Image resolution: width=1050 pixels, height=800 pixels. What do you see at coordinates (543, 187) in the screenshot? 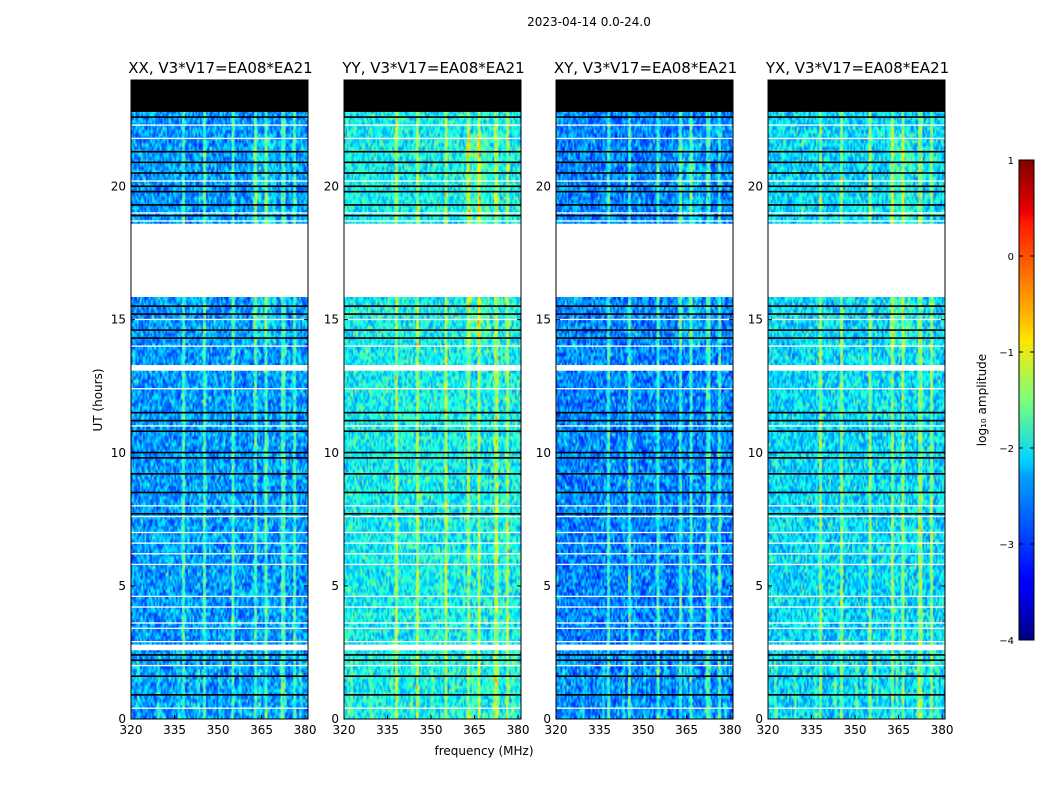
I see `y-tick-label: 20` at bounding box center [543, 187].